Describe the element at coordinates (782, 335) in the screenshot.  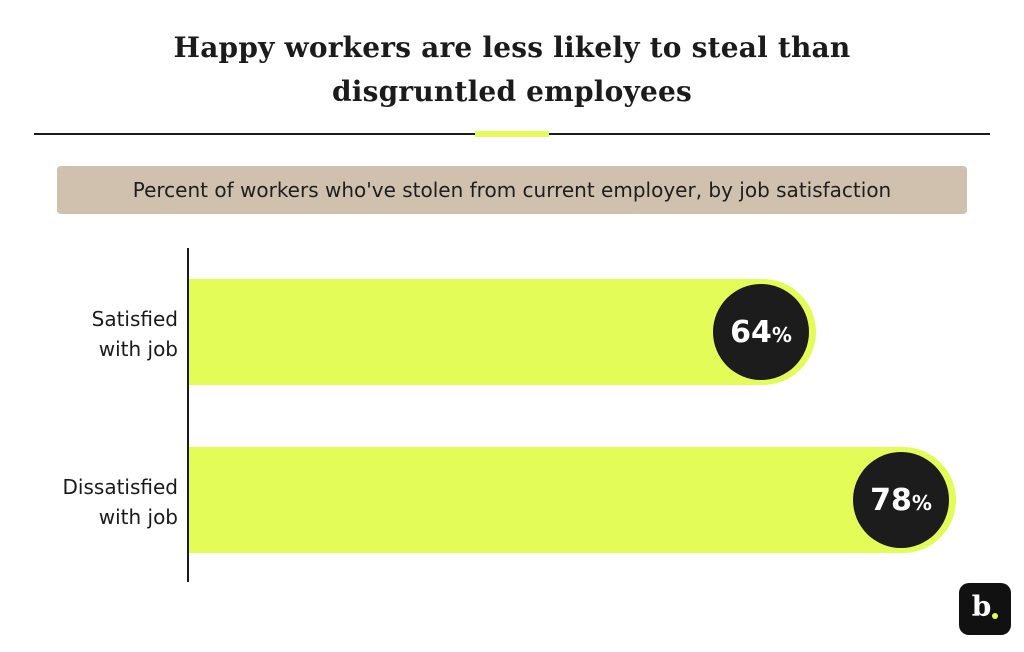
I see `data-label-unit-0: %` at that location.